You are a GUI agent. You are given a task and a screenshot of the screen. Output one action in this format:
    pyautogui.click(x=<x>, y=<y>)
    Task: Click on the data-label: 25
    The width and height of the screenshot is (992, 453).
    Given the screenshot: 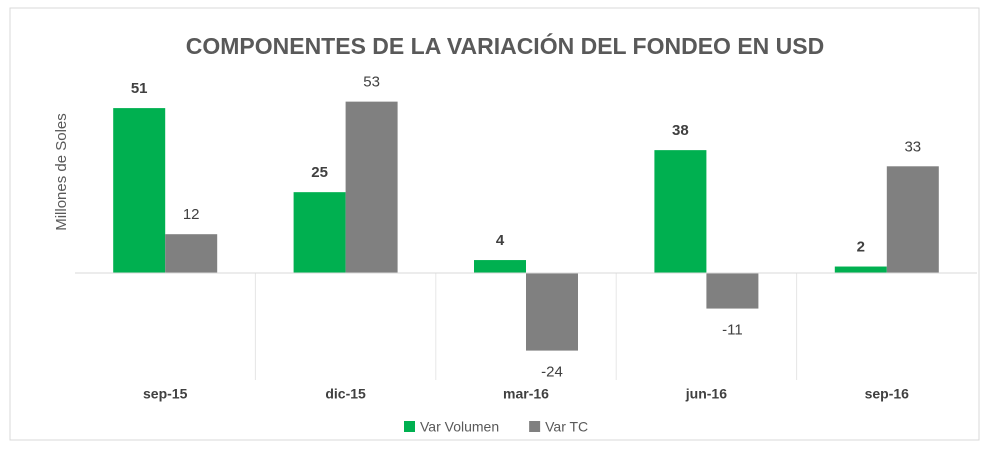 What is the action you would take?
    pyautogui.click(x=319, y=172)
    